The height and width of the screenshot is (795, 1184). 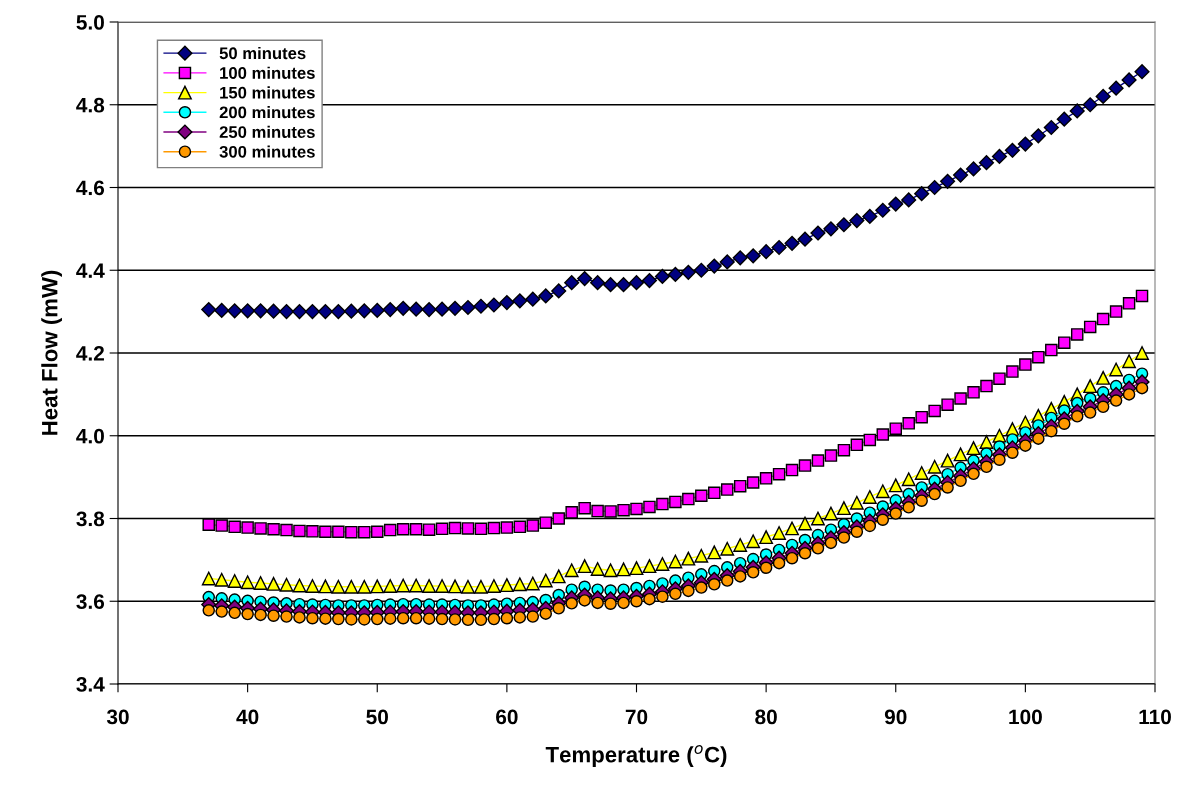 What do you see at coordinates (90, 188) in the screenshot?
I see `y-tick-label: 4.6` at bounding box center [90, 188].